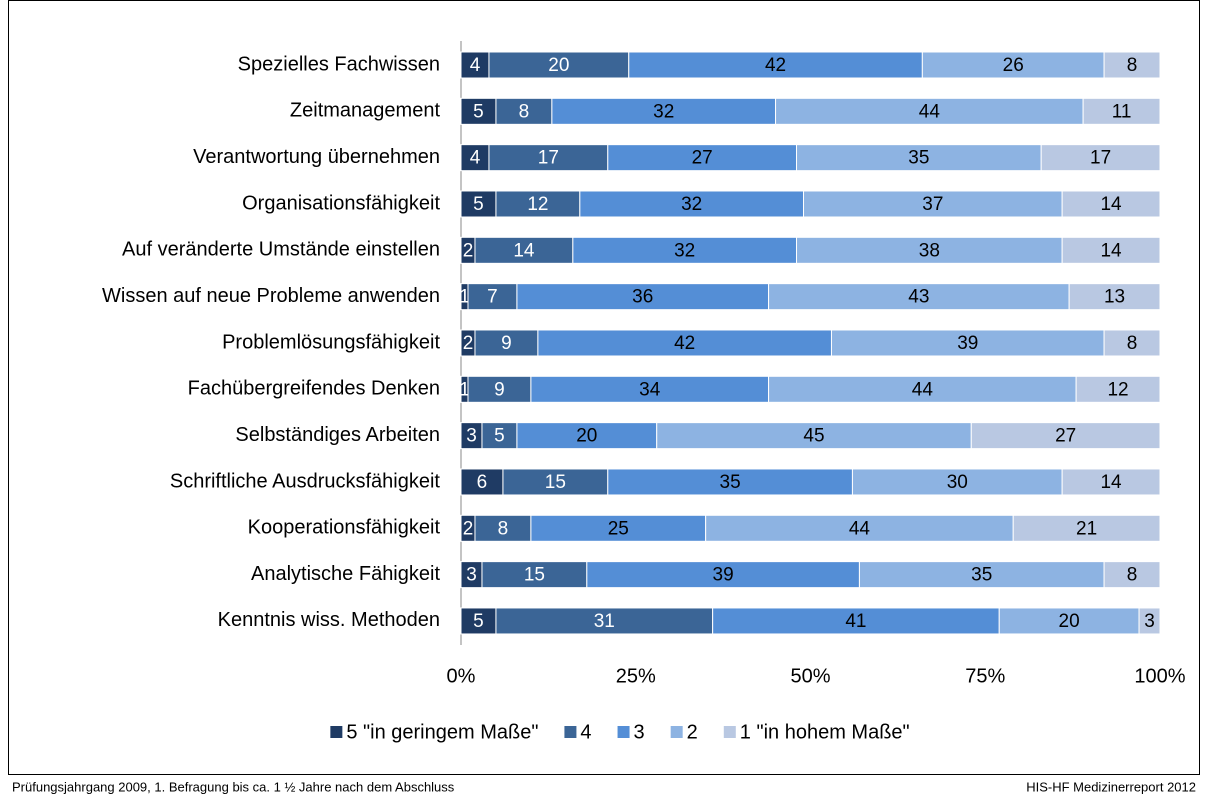 The width and height of the screenshot is (1208, 800). Describe the element at coordinates (344, 528) in the screenshot. I see `category-label: Kooperationsfähigkeit` at that location.